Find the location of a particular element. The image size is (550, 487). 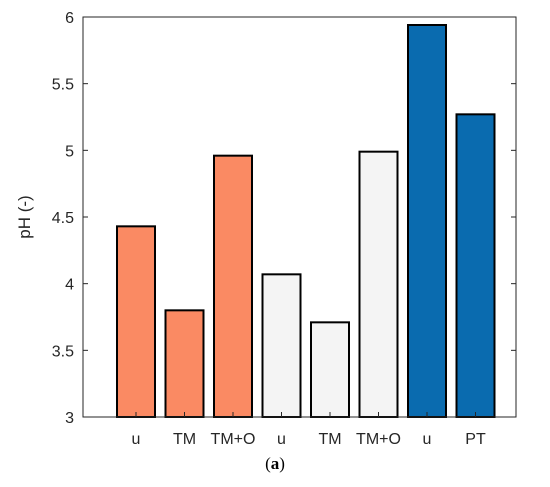

x-ticks-group: u TM TM+O u TM TM+O u PT is located at coordinates (309, 430).